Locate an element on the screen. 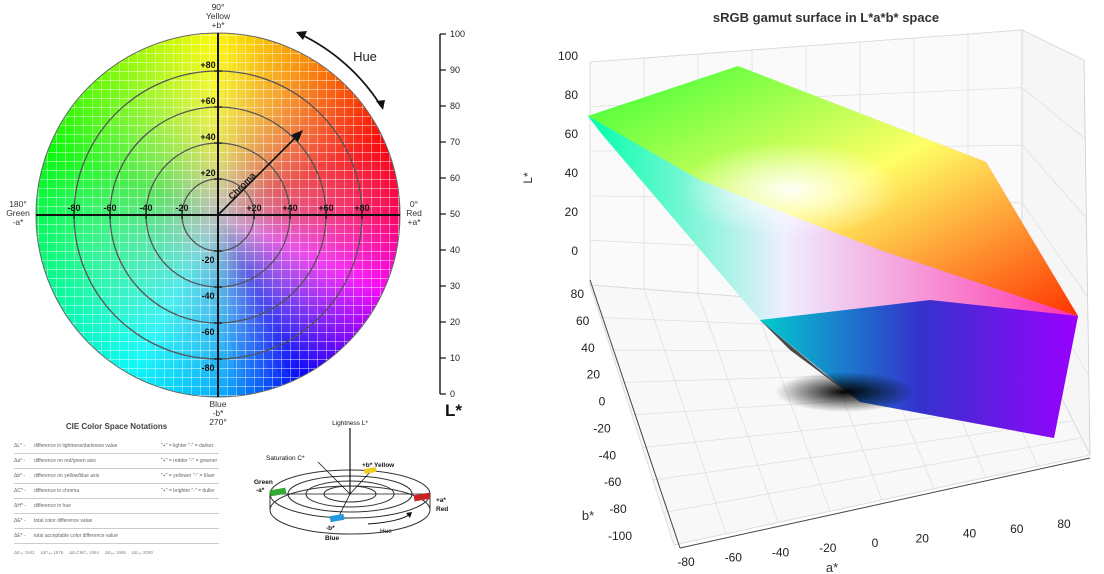  notation-row: ΔE* - total color difference value is located at coordinates (116, 521).